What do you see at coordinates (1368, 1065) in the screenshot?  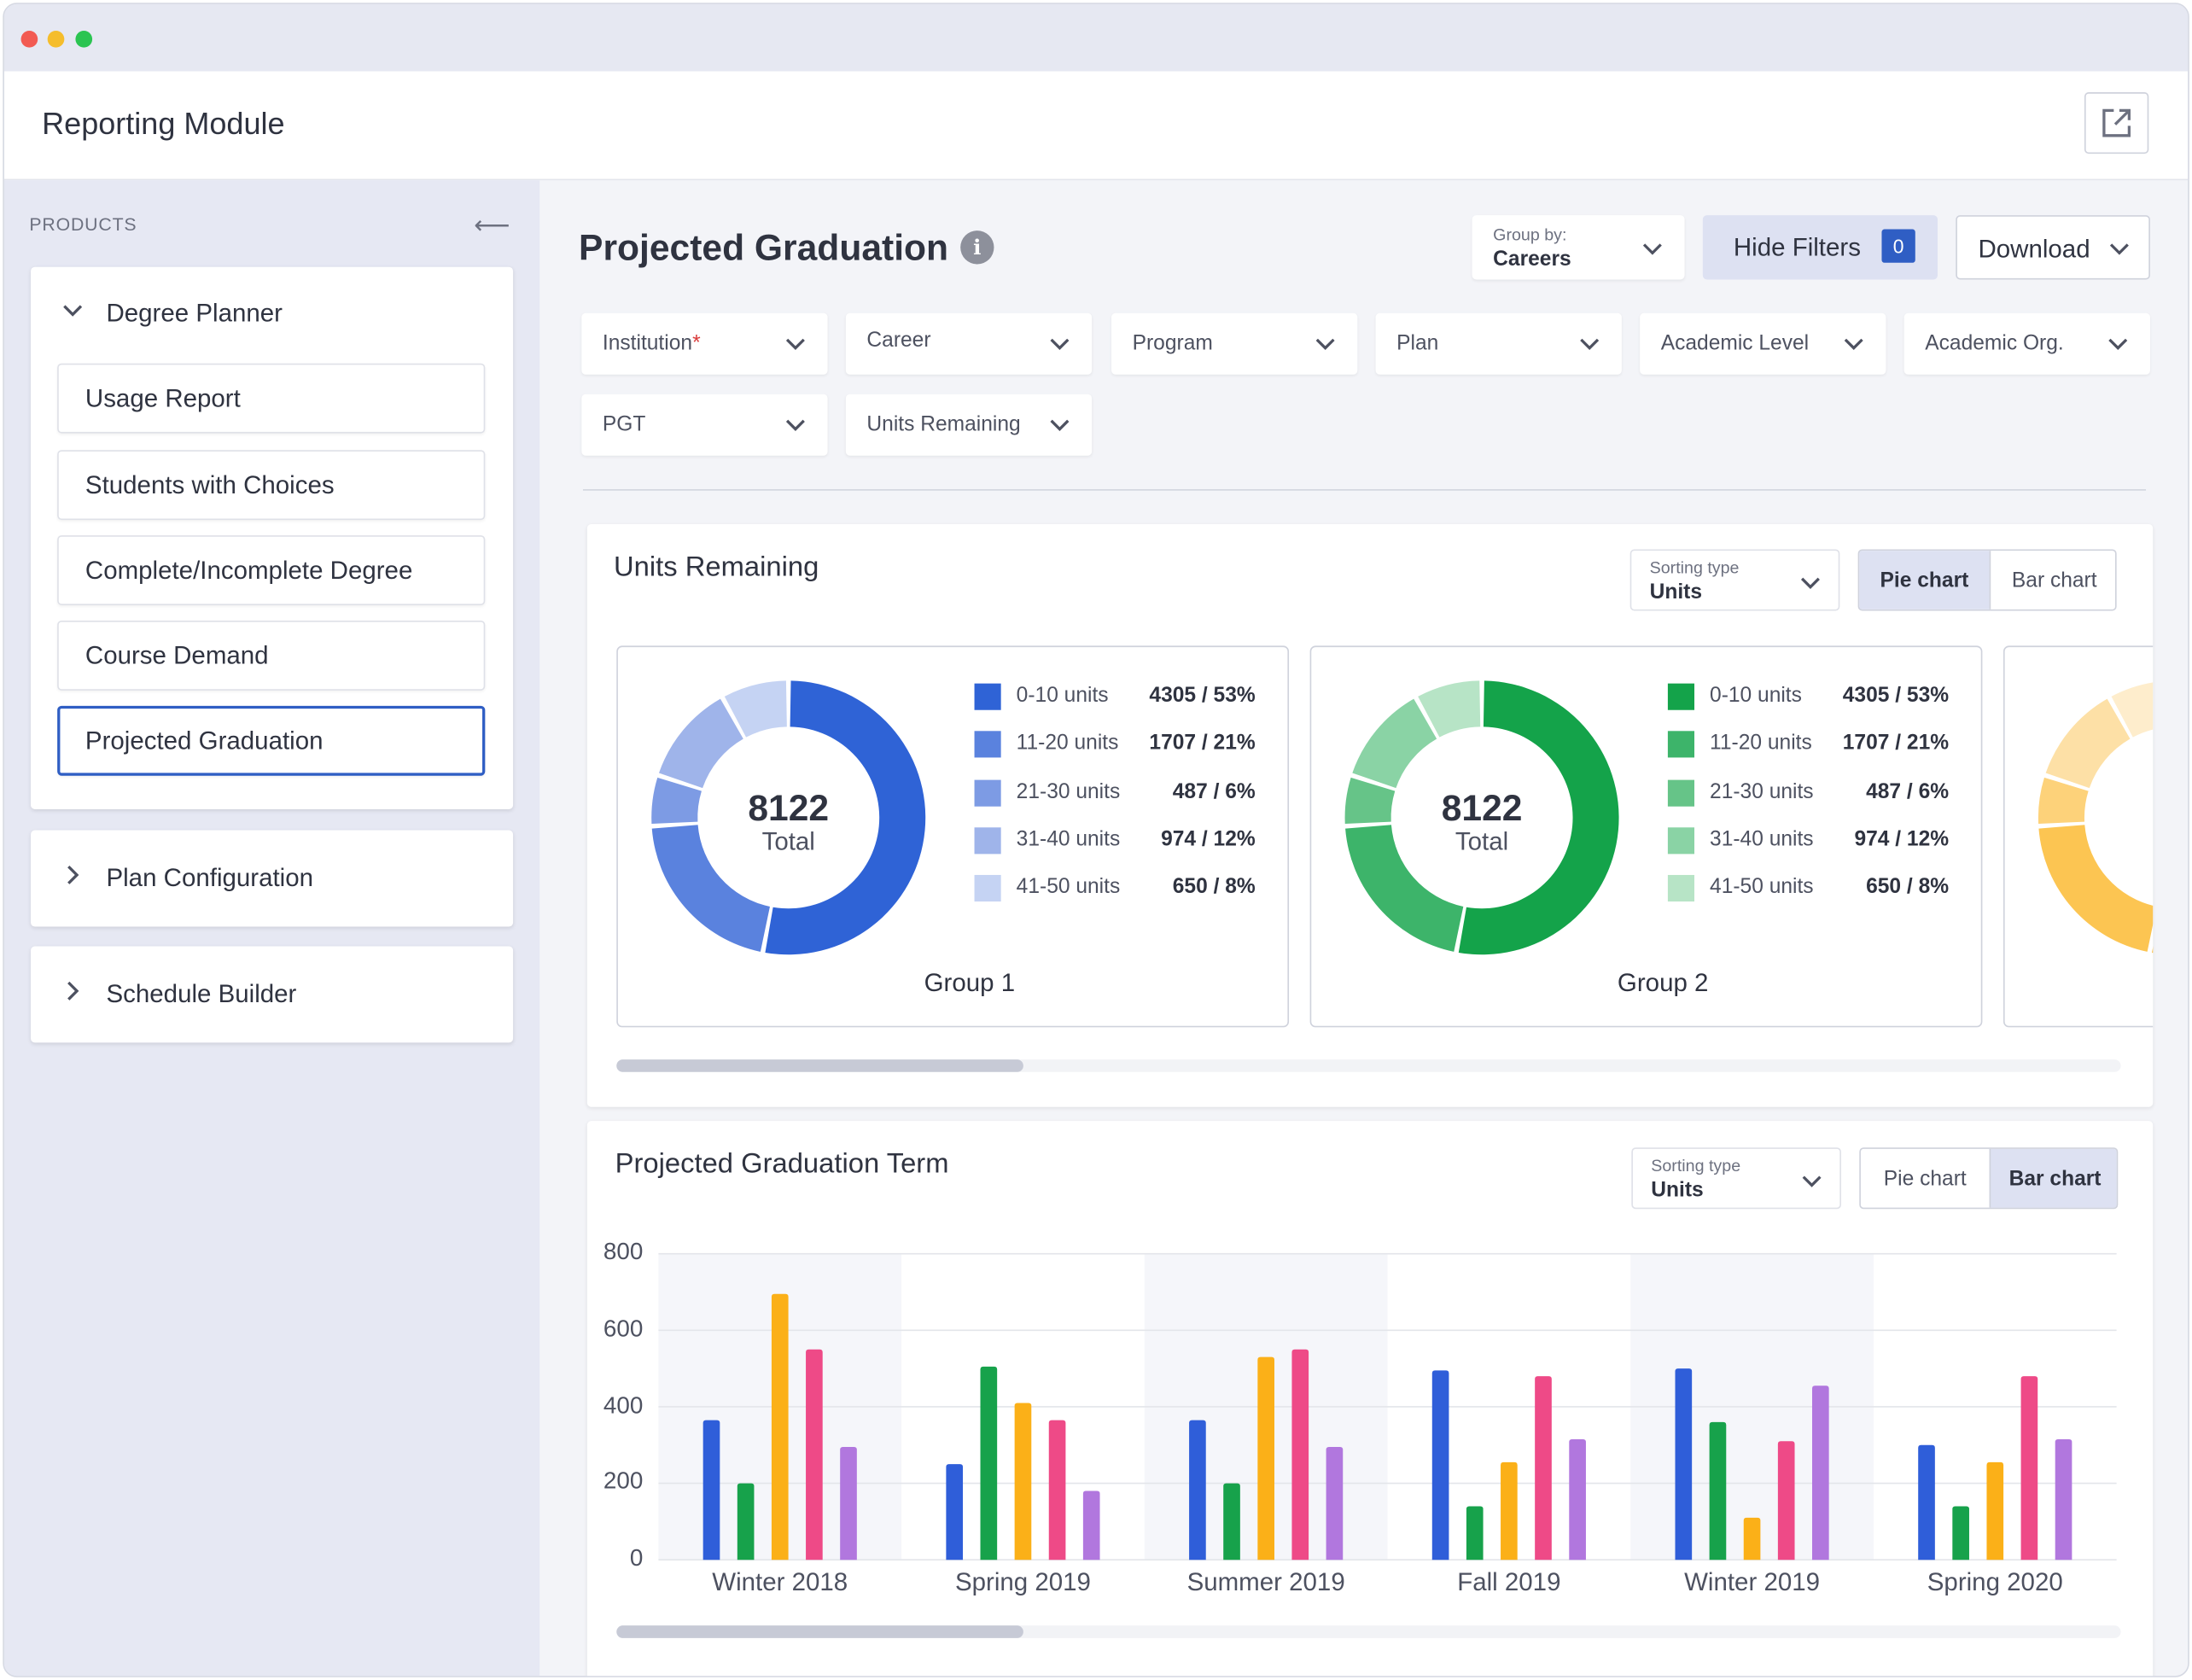 I see `units-horizontal-scrollbar` at bounding box center [1368, 1065].